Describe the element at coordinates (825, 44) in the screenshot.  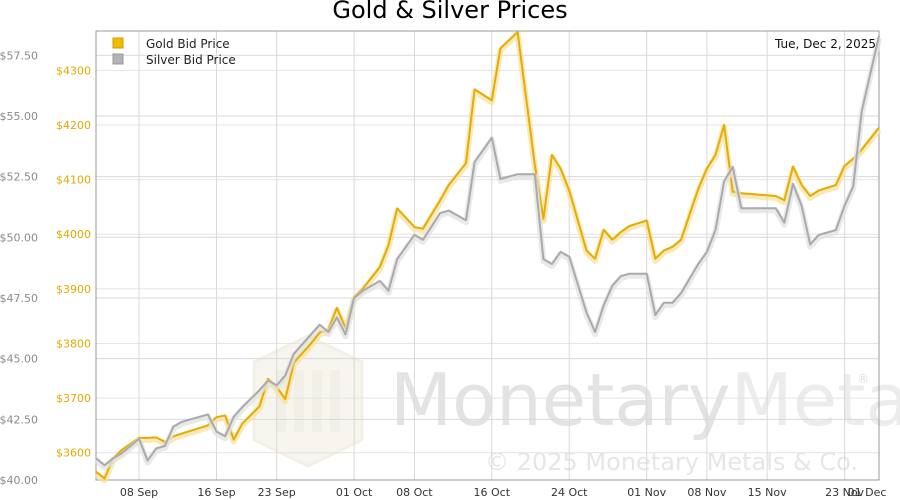
I see `date-label: Tue, Dec 2, 2025` at that location.